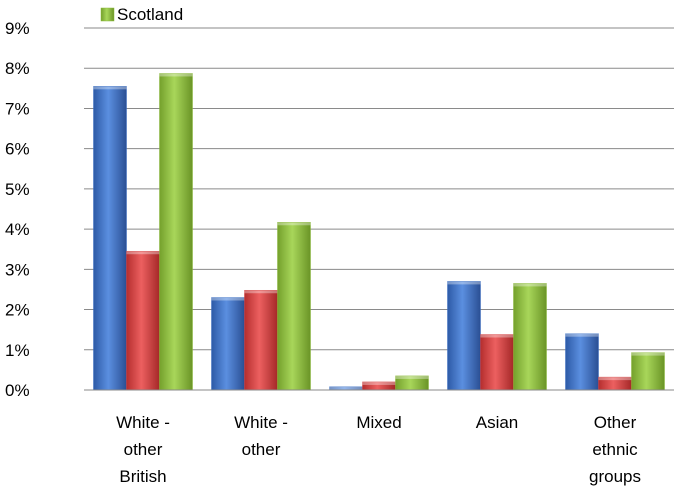  Describe the element at coordinates (17, 28) in the screenshot. I see `y-tick-label: 9%` at that location.